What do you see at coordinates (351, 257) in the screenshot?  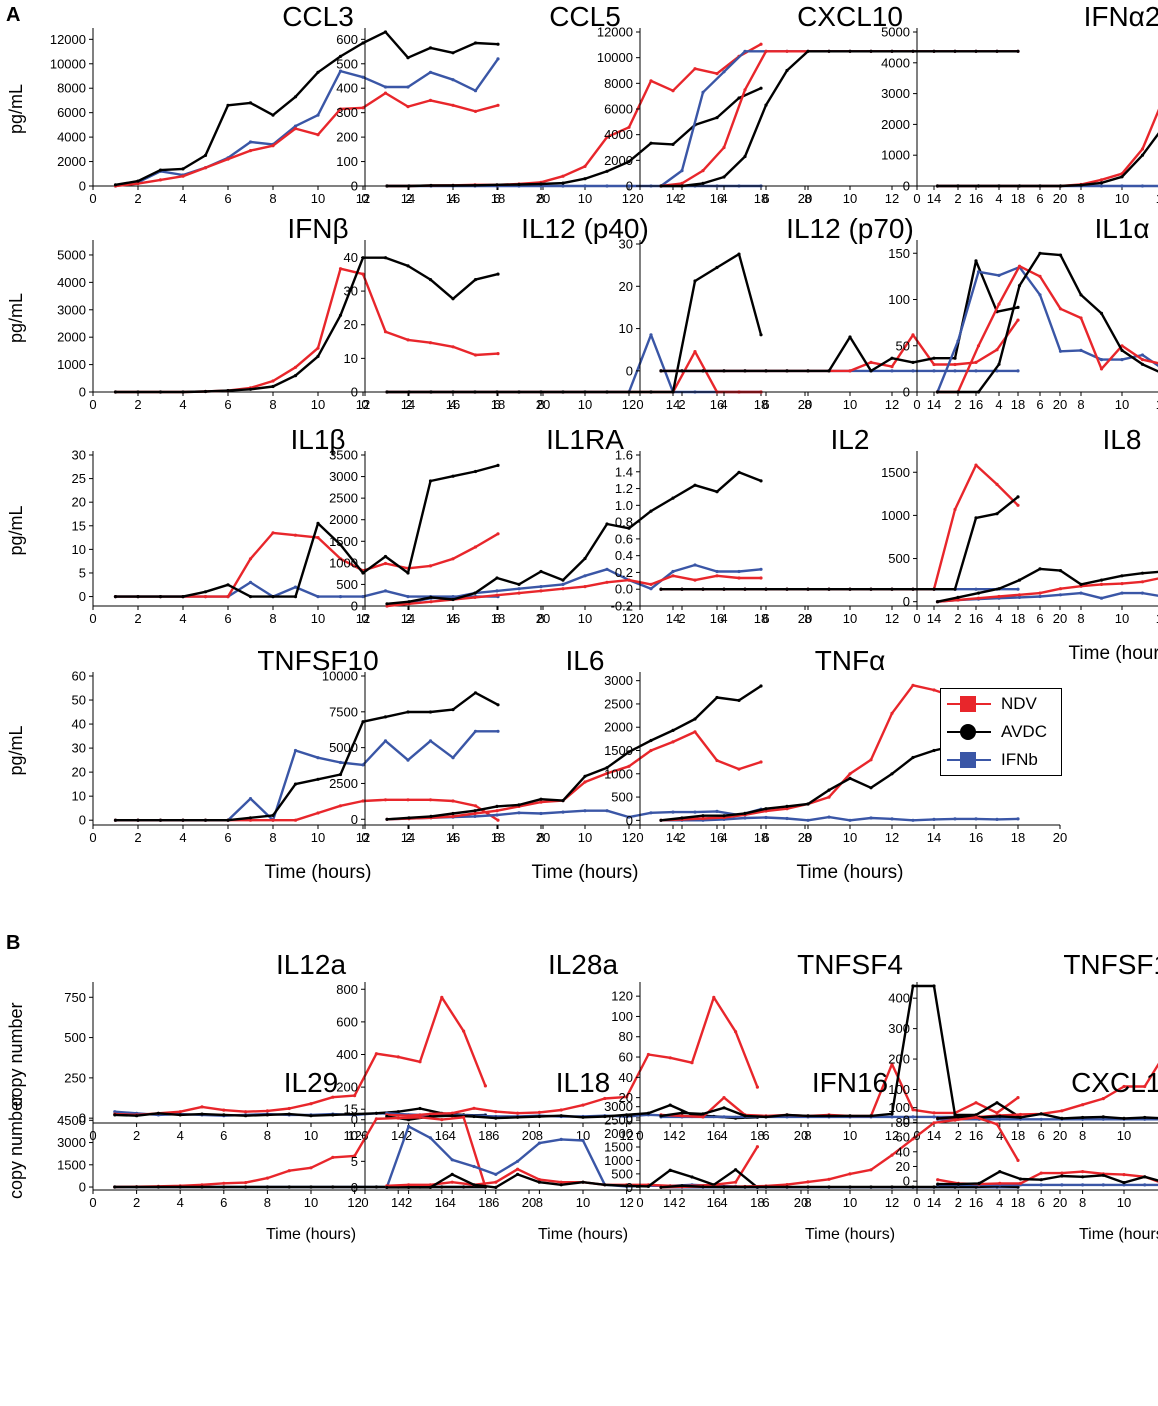 I see `y-tick-label: 40` at bounding box center [351, 257].